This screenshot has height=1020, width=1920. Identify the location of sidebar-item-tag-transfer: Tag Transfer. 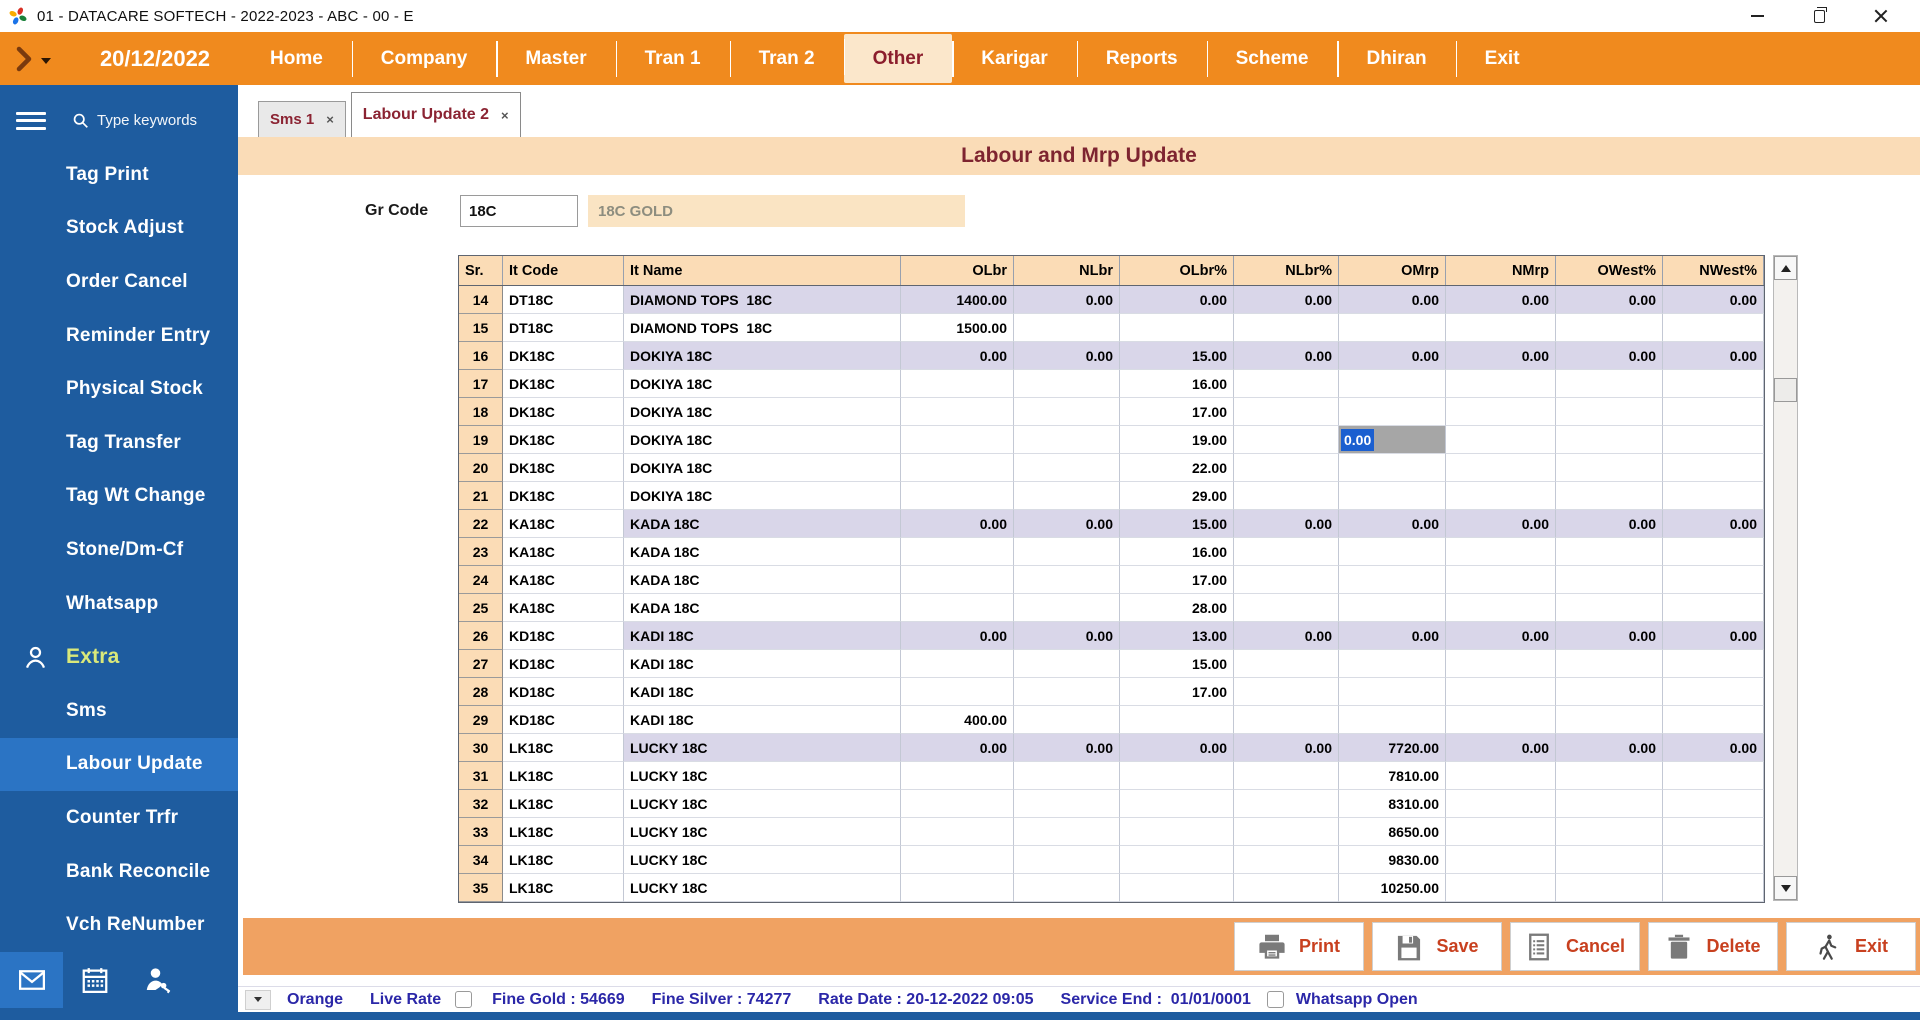
(119, 443).